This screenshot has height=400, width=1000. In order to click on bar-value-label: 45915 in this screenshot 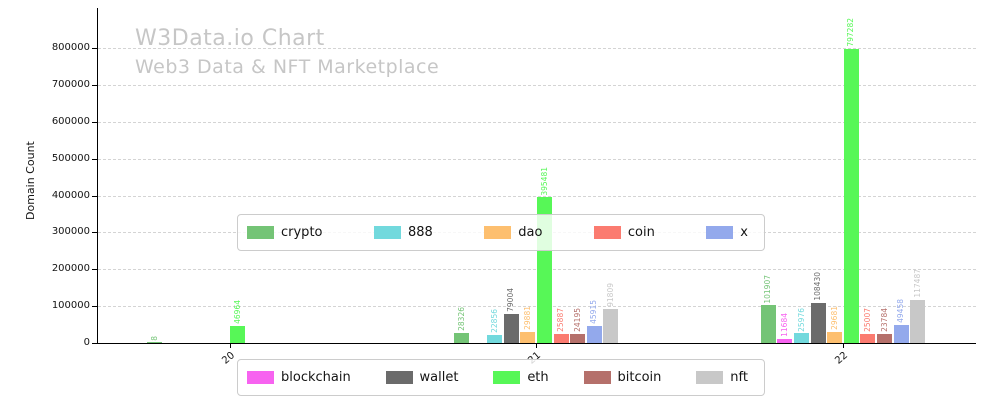, I will do `click(594, 312)`.